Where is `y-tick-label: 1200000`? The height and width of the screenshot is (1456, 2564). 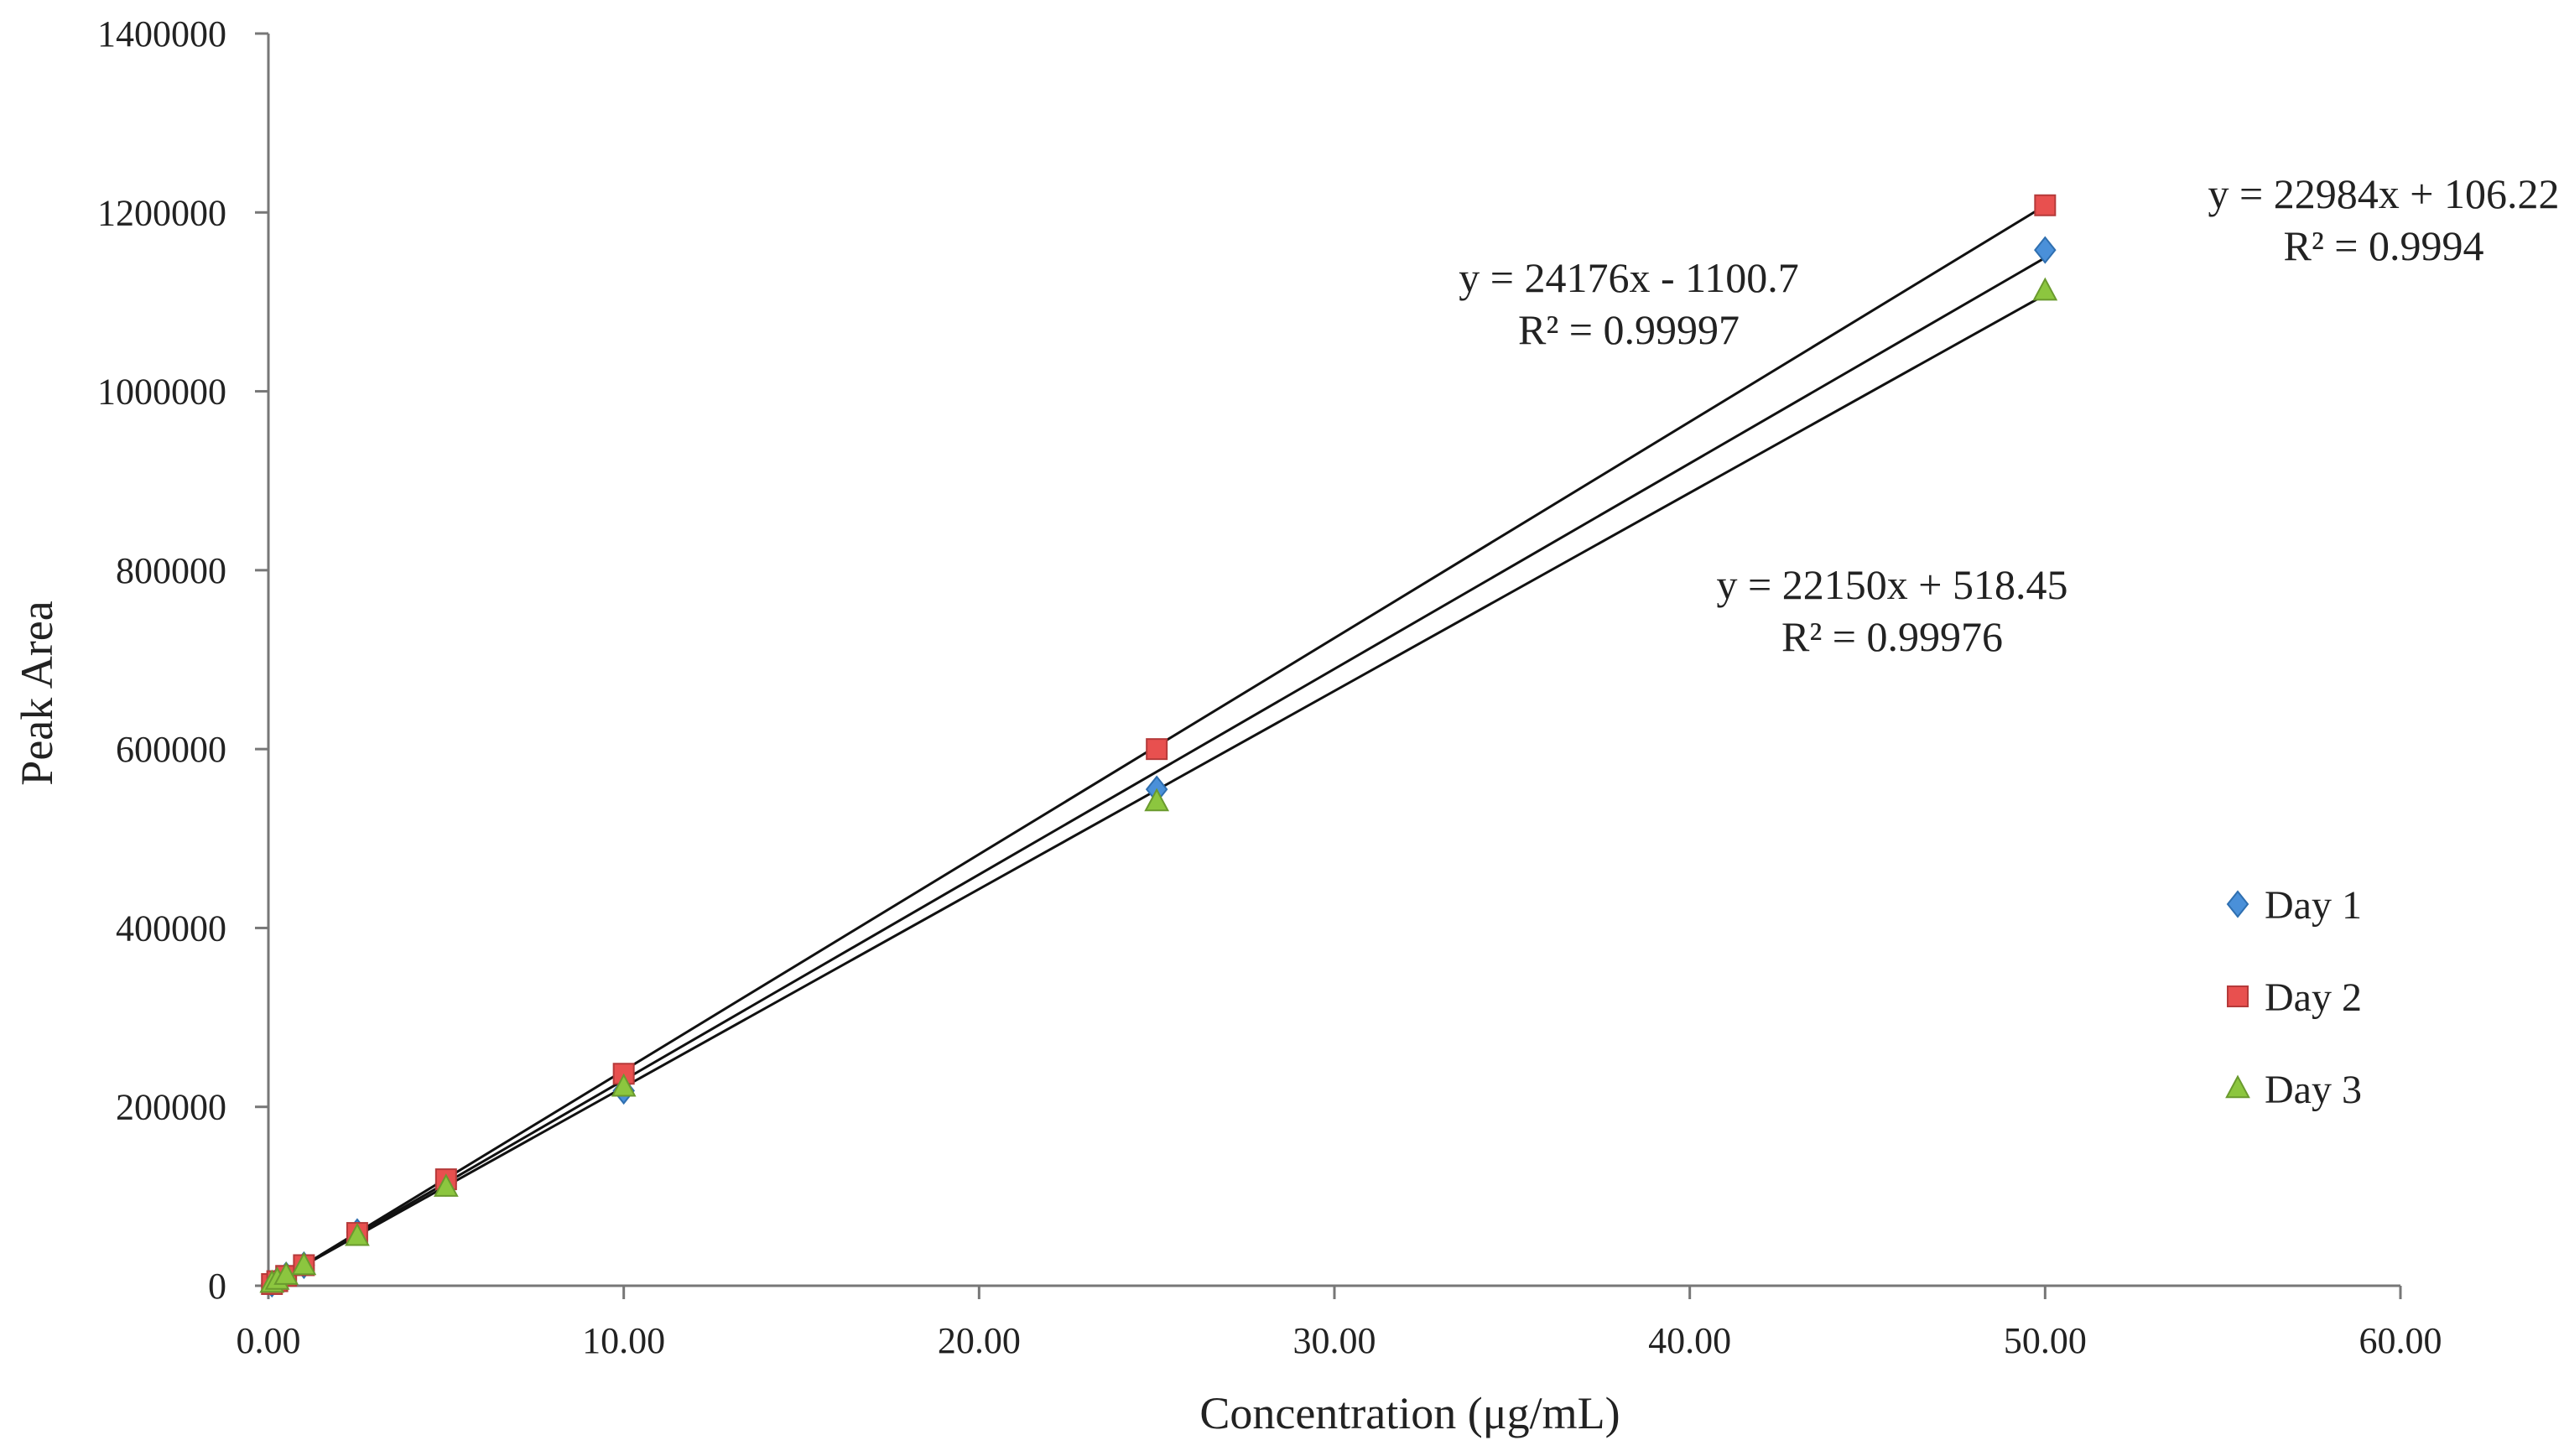 y-tick-label: 1200000 is located at coordinates (161, 212).